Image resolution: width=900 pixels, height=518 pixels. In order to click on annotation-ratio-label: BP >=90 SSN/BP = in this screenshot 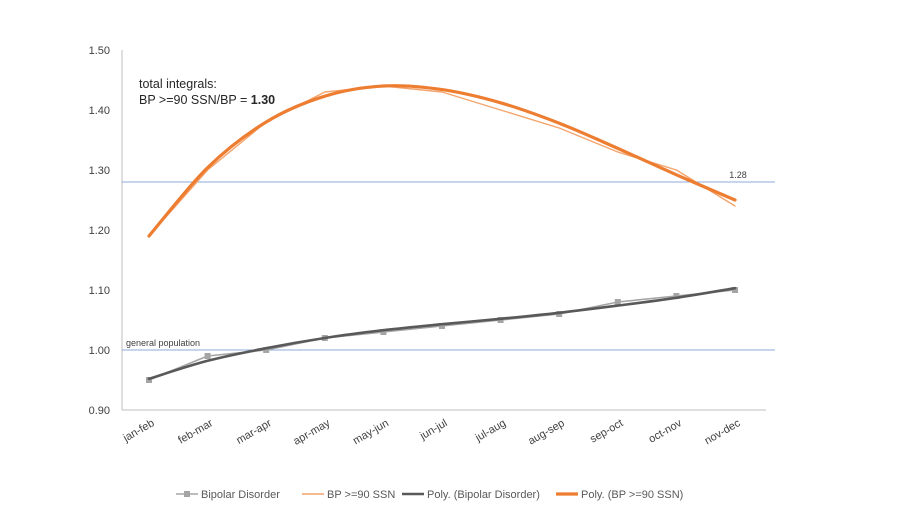, I will do `click(195, 100)`.